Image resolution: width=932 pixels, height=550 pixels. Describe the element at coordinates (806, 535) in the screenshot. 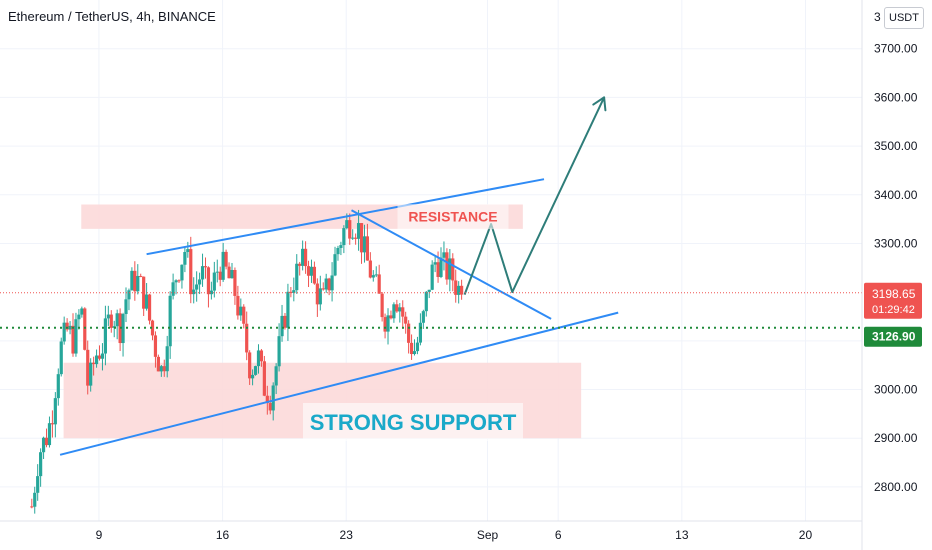

I see `x-tick-label: 20` at that location.